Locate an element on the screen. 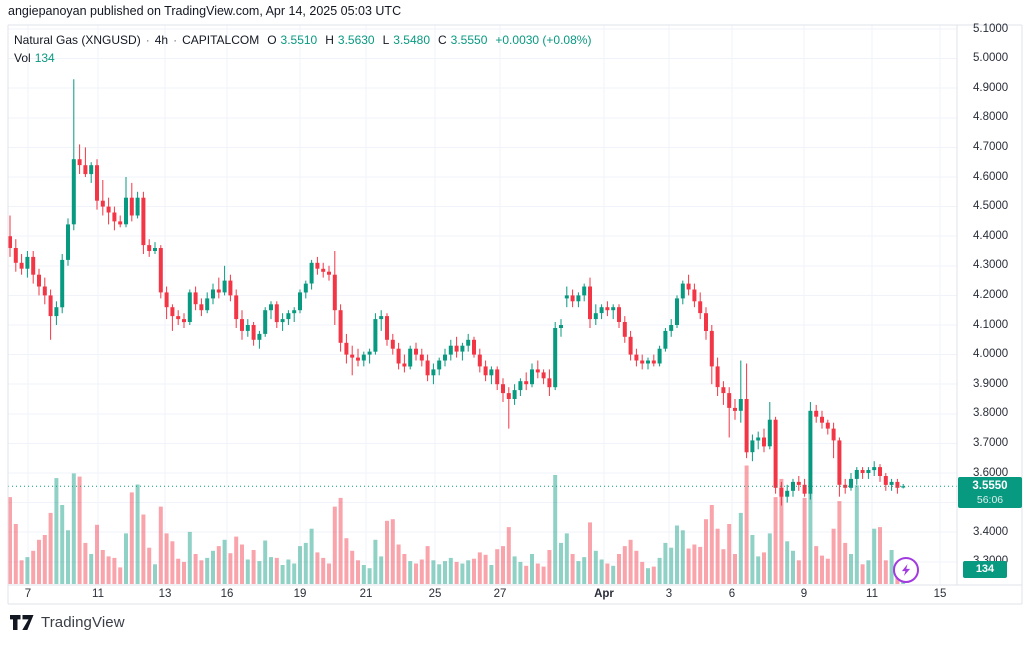 This screenshot has height=646, width=1024. tradingview-brand: TradingView is located at coordinates (83, 622).